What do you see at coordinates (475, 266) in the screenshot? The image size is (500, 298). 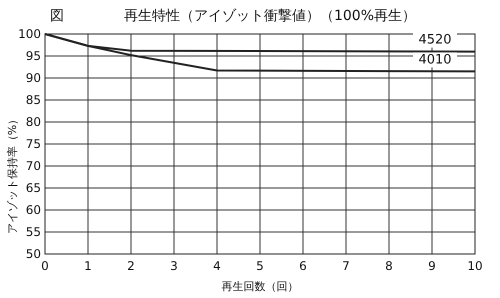 I see `x-tick-label: 10` at bounding box center [475, 266].